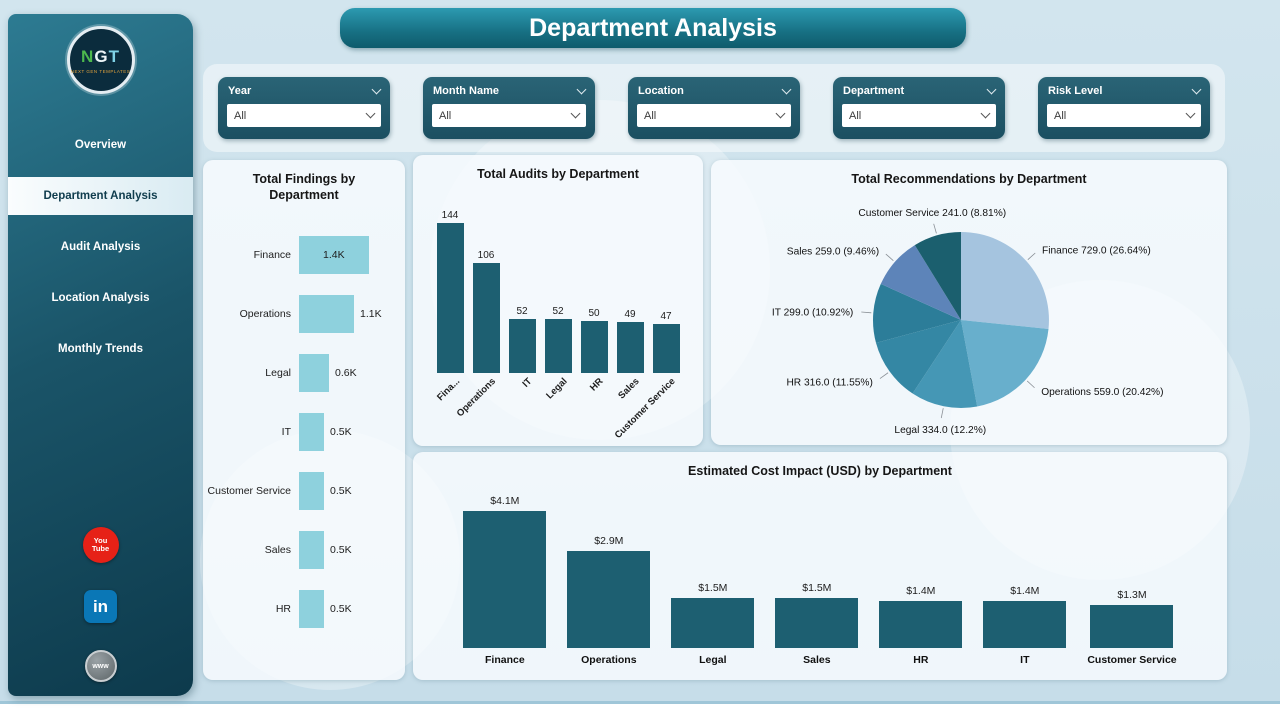  I want to click on pie-slice-sales, so click(920, 282).